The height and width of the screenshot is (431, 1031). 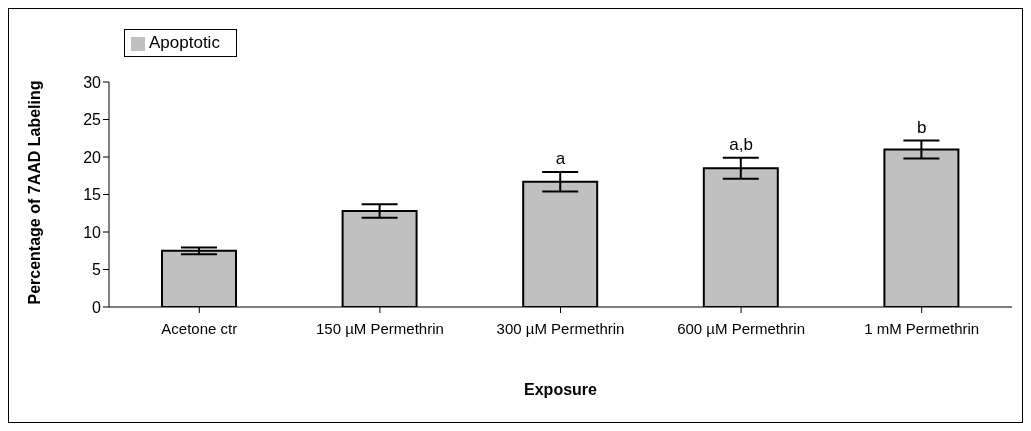 I want to click on x-tick-label: Acetone ctr, so click(x=199, y=328).